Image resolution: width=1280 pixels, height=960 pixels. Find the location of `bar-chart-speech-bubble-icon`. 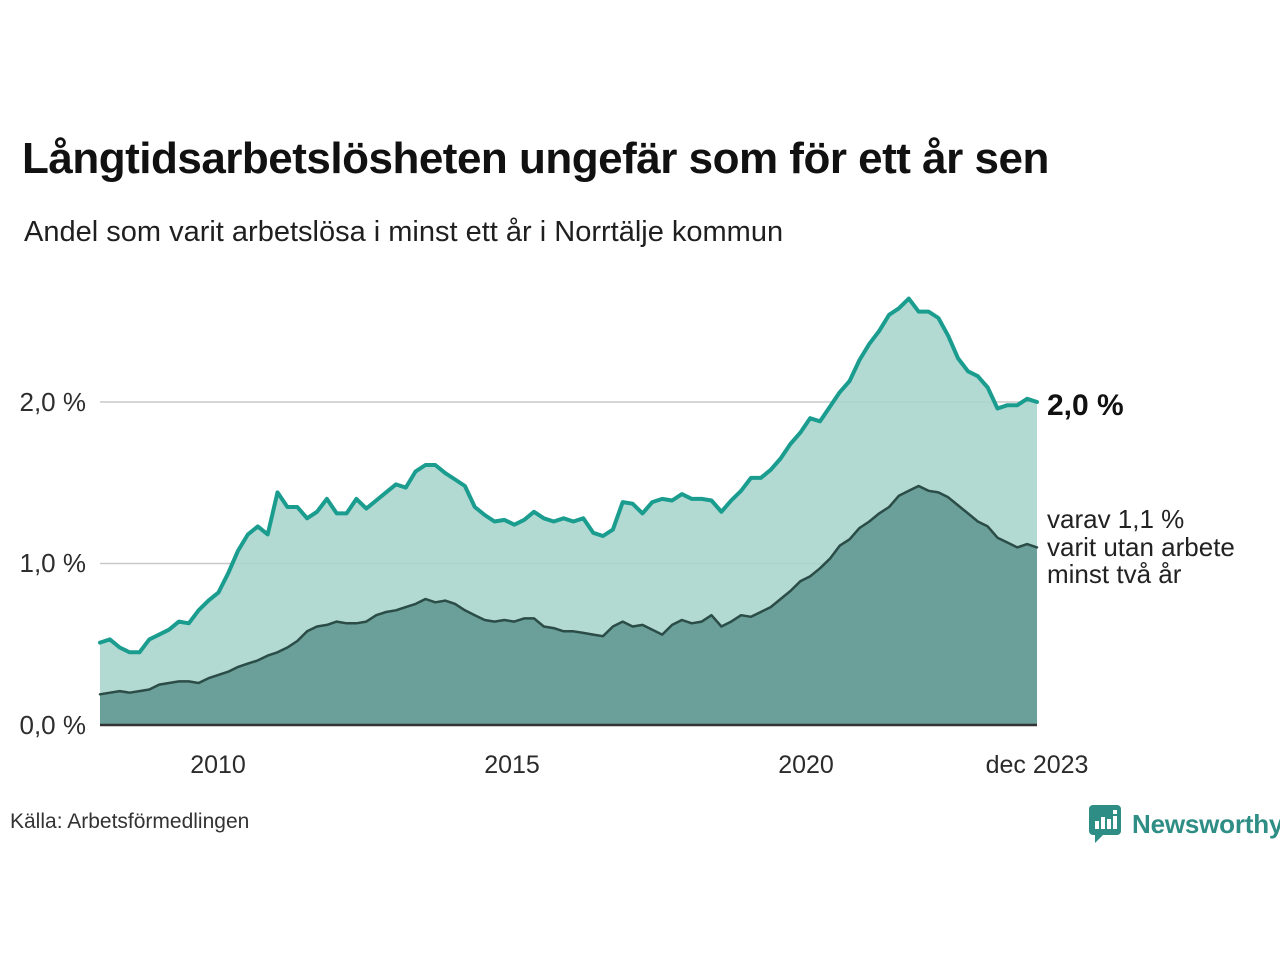

bar-chart-speech-bubble-icon is located at coordinates (1105, 824).